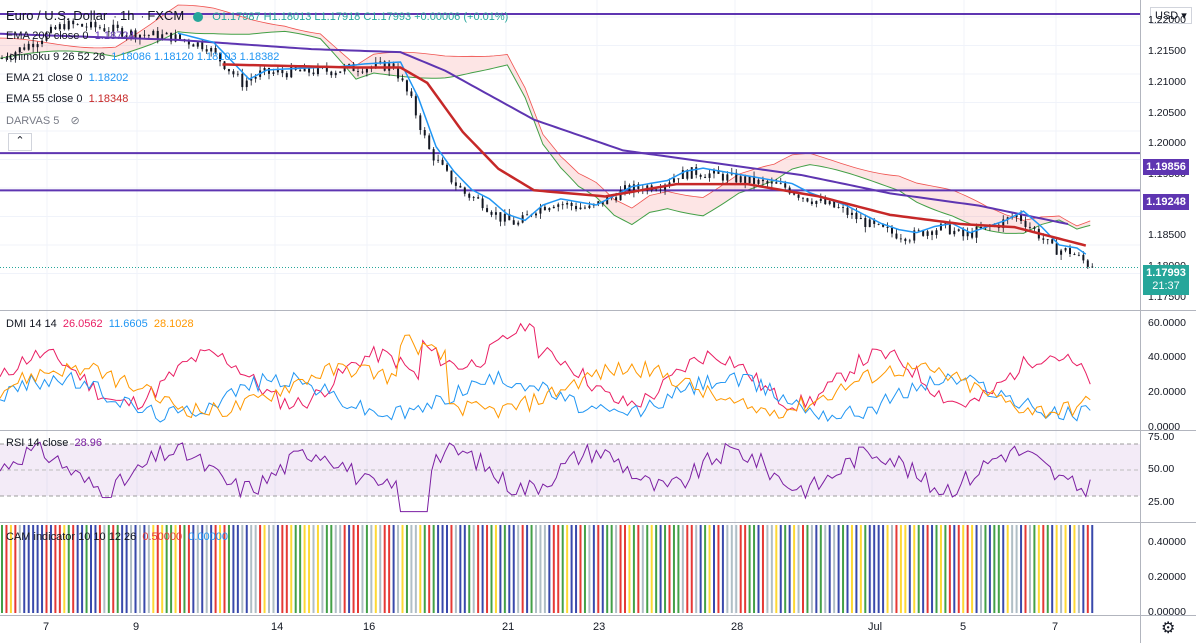 Image resolution: width=1196 pixels, height=643 pixels. Describe the element at coordinates (67, 99) in the screenshot. I see `legend-ema55: EMA 55 close 0 1.18348` at that location.